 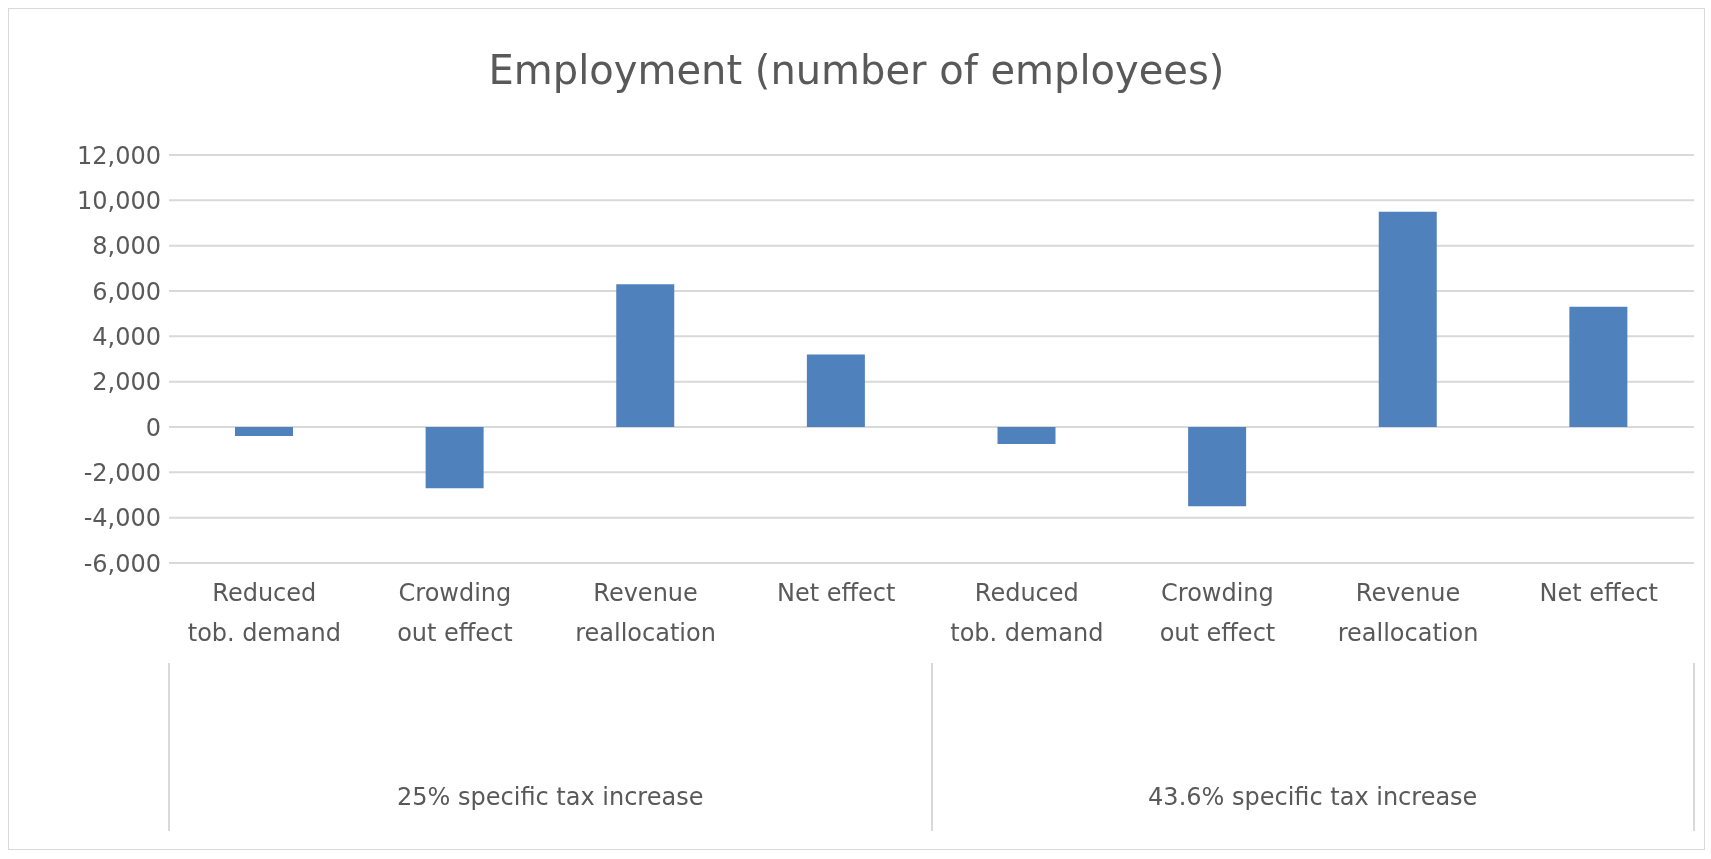 I want to click on y-tick-label: 4,000, so click(x=126, y=336).